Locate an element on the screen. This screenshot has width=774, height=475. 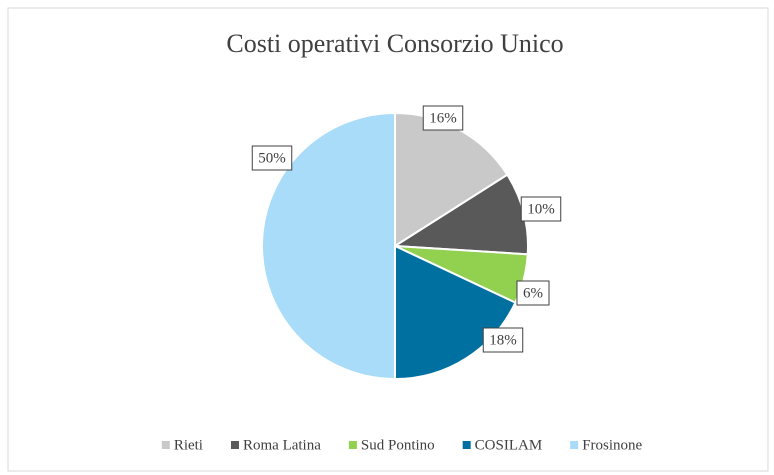
data-label: 10% is located at coordinates (541, 209).